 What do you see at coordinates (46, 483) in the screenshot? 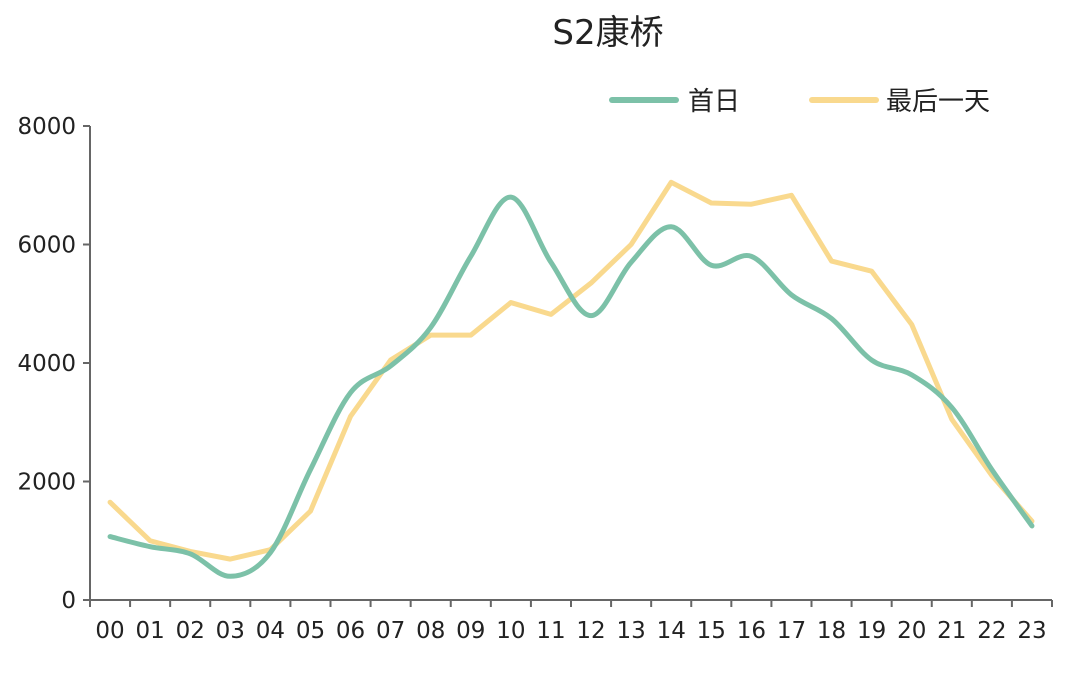
I see `y-tick-label: 2000` at bounding box center [46, 483].